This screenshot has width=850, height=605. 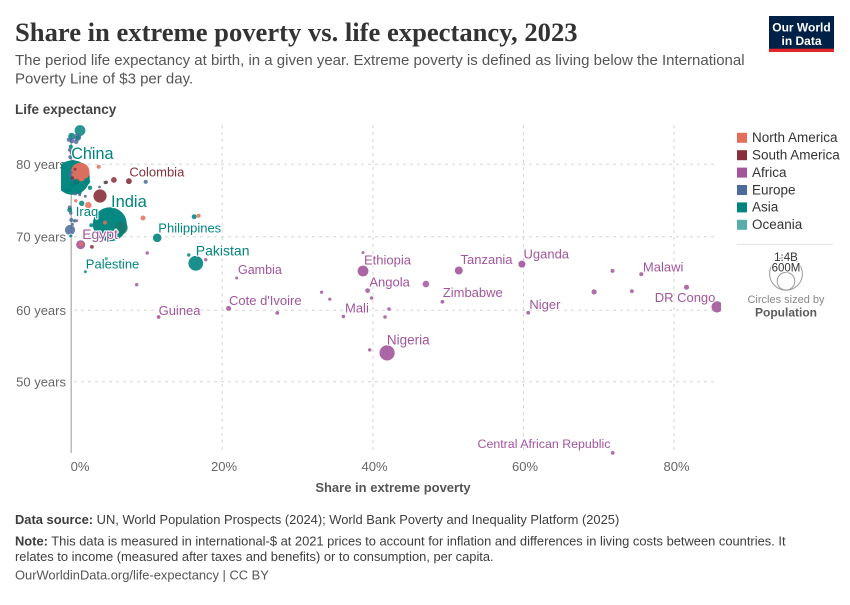 I want to click on svg-text: Zimbabwe, so click(x=473, y=292).